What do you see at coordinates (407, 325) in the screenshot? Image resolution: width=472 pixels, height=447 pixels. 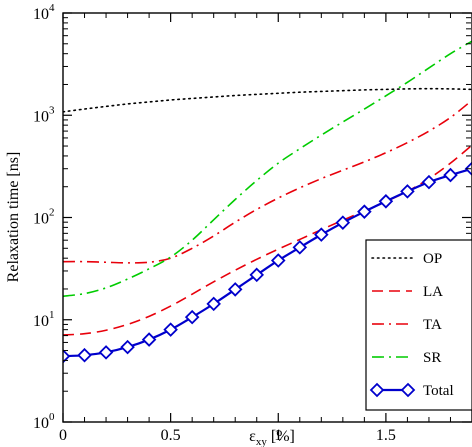 I see `legend-item-ta: TA` at bounding box center [407, 325].